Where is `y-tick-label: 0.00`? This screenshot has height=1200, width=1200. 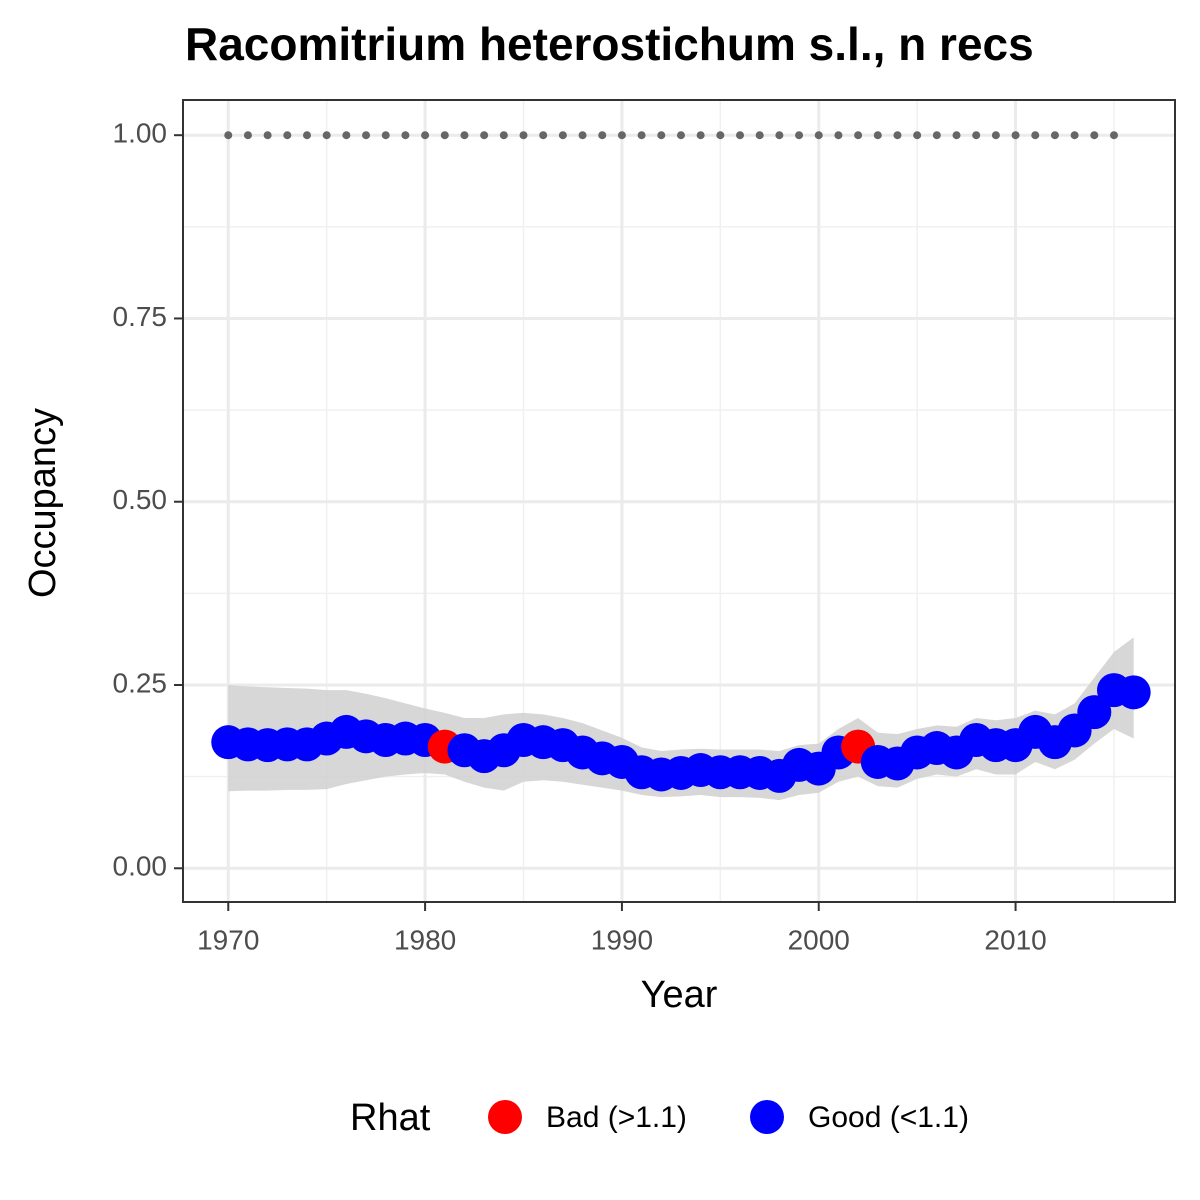 y-tick-label: 0.00 is located at coordinates (140, 866).